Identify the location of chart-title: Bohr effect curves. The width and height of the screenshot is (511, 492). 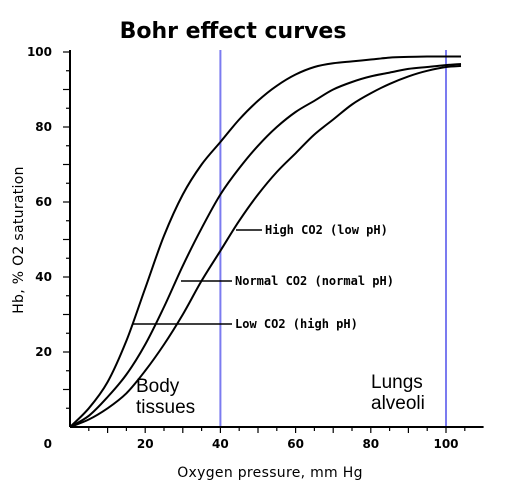
(233, 31).